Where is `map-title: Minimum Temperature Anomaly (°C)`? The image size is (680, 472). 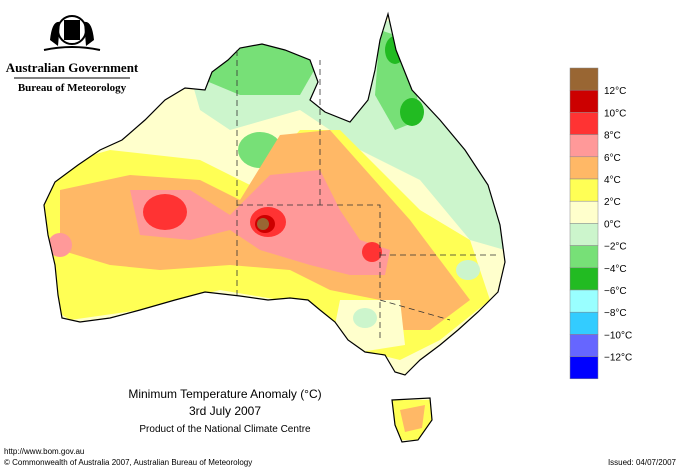
map-title: Minimum Temperature Anomaly (°C) is located at coordinates (224, 394).